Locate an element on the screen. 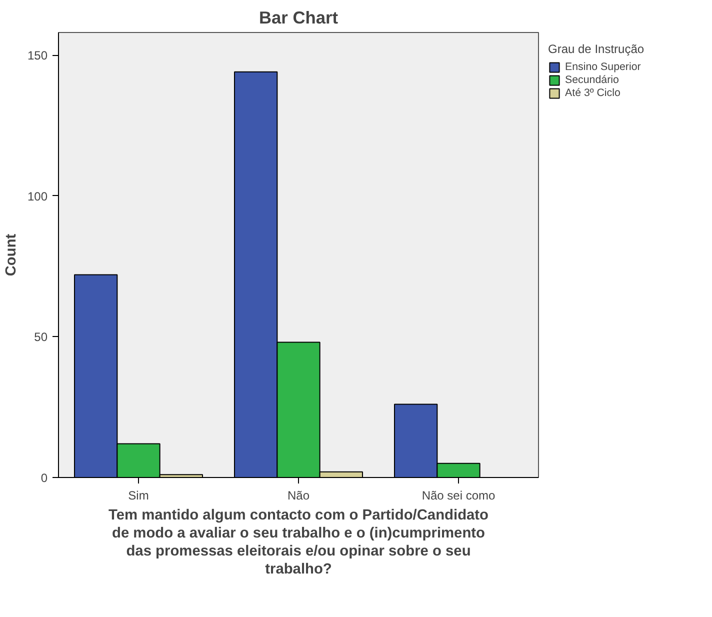 Image resolution: width=712 pixels, height=617 pixels. y-tick-label: 0 is located at coordinates (44, 478).